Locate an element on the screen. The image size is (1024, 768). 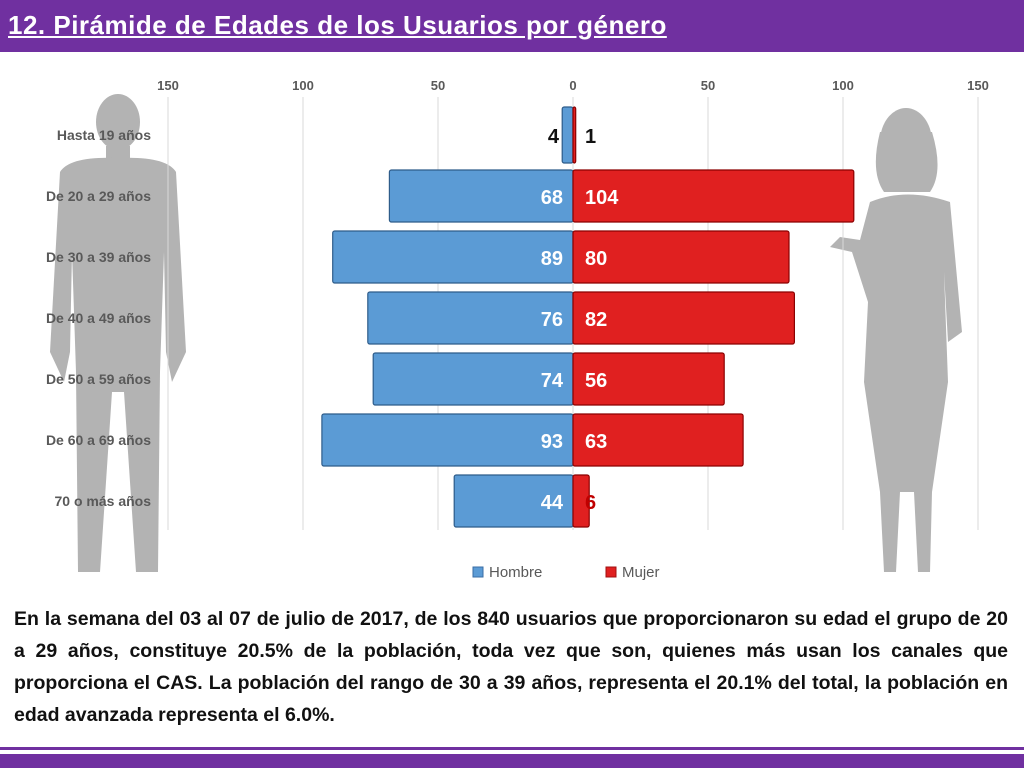
woman-silhouette-icon is located at coordinates (896, 340).